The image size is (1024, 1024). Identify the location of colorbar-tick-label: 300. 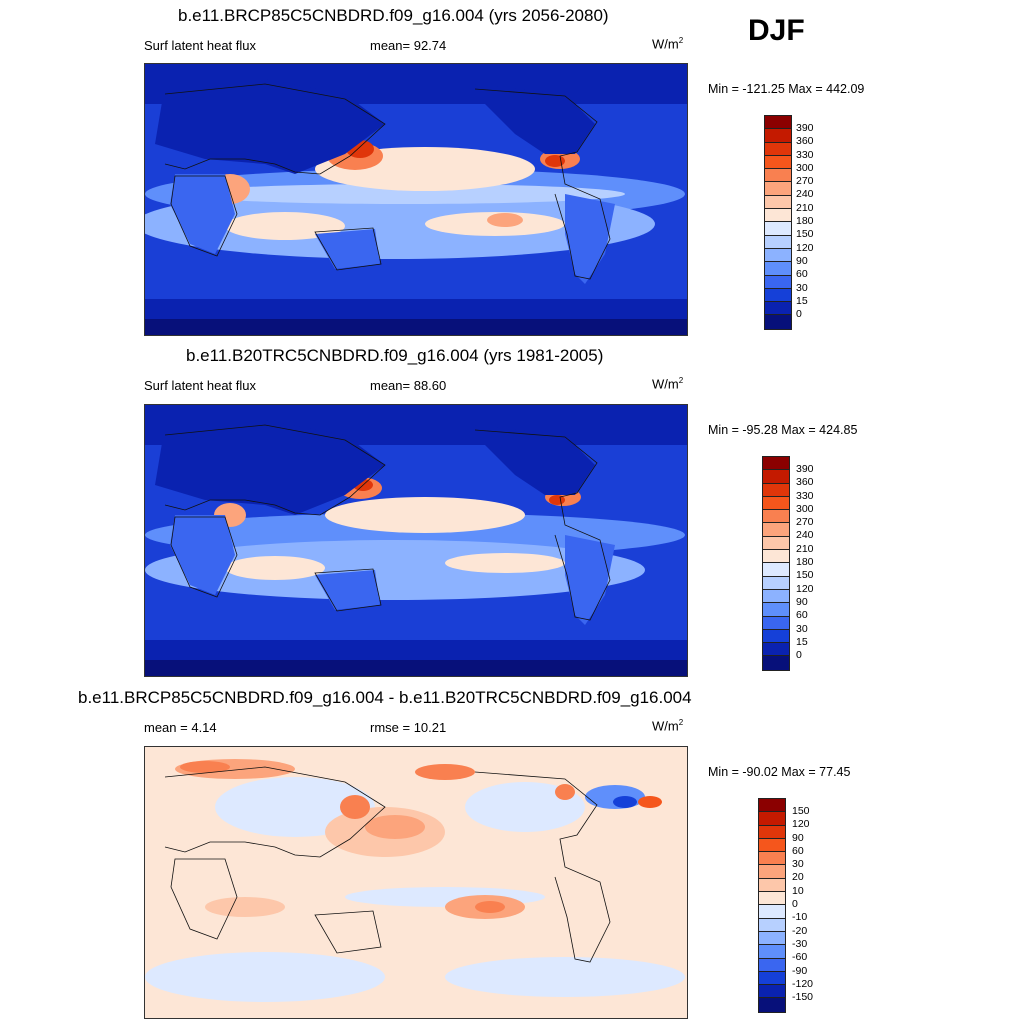
(805, 167).